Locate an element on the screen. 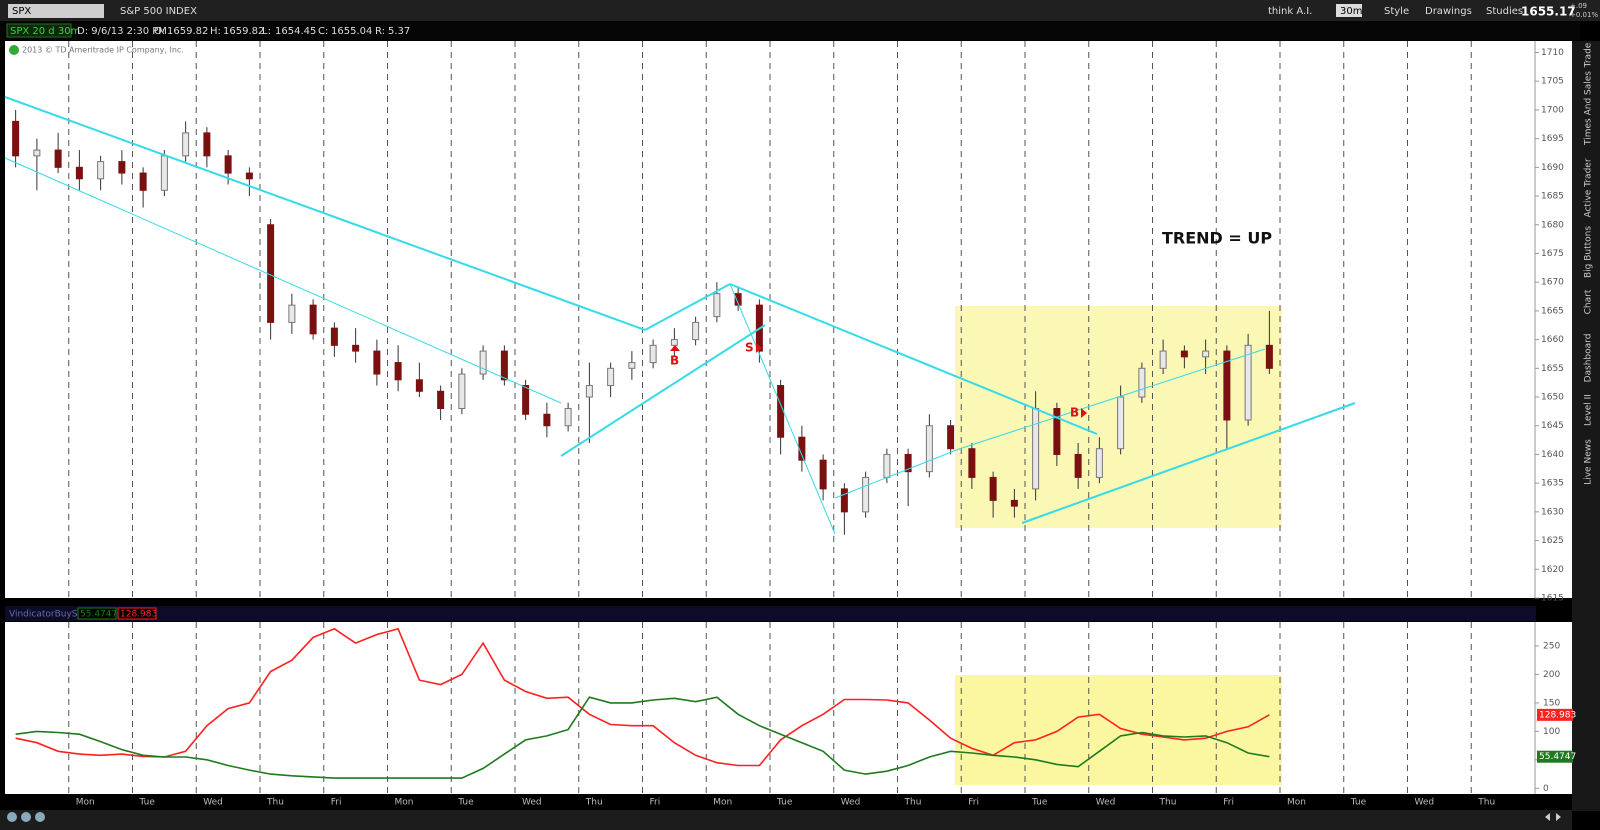  toolbar-button: Studies is located at coordinates (1504, 11).